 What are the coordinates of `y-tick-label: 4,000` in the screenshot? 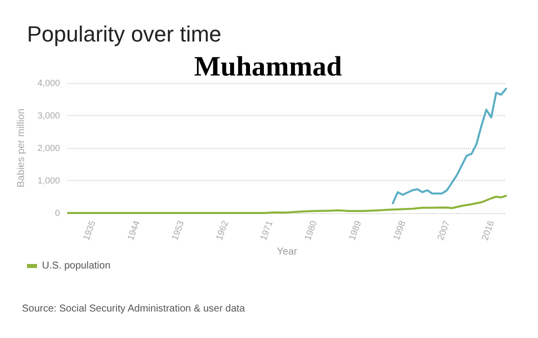 It's located at (48, 83).